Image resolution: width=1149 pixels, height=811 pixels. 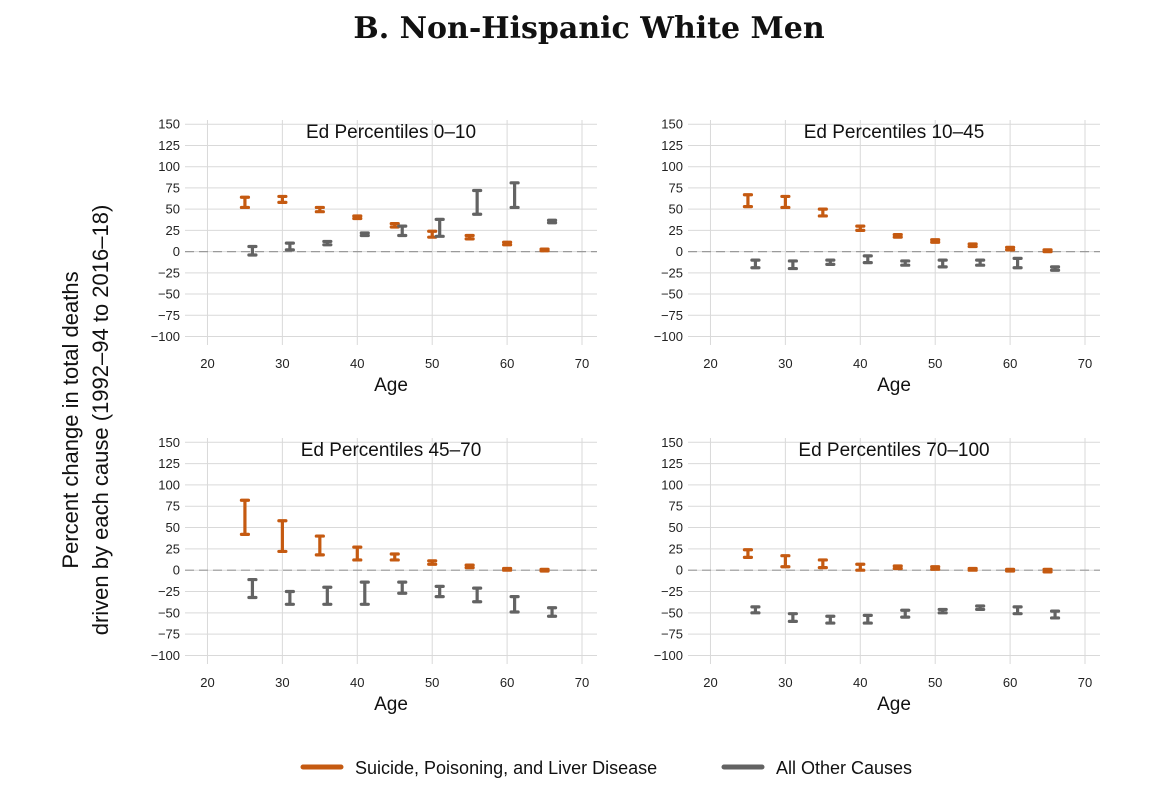 I want to click on panel-title: Ed Percentiles 0–10, so click(x=391, y=132).